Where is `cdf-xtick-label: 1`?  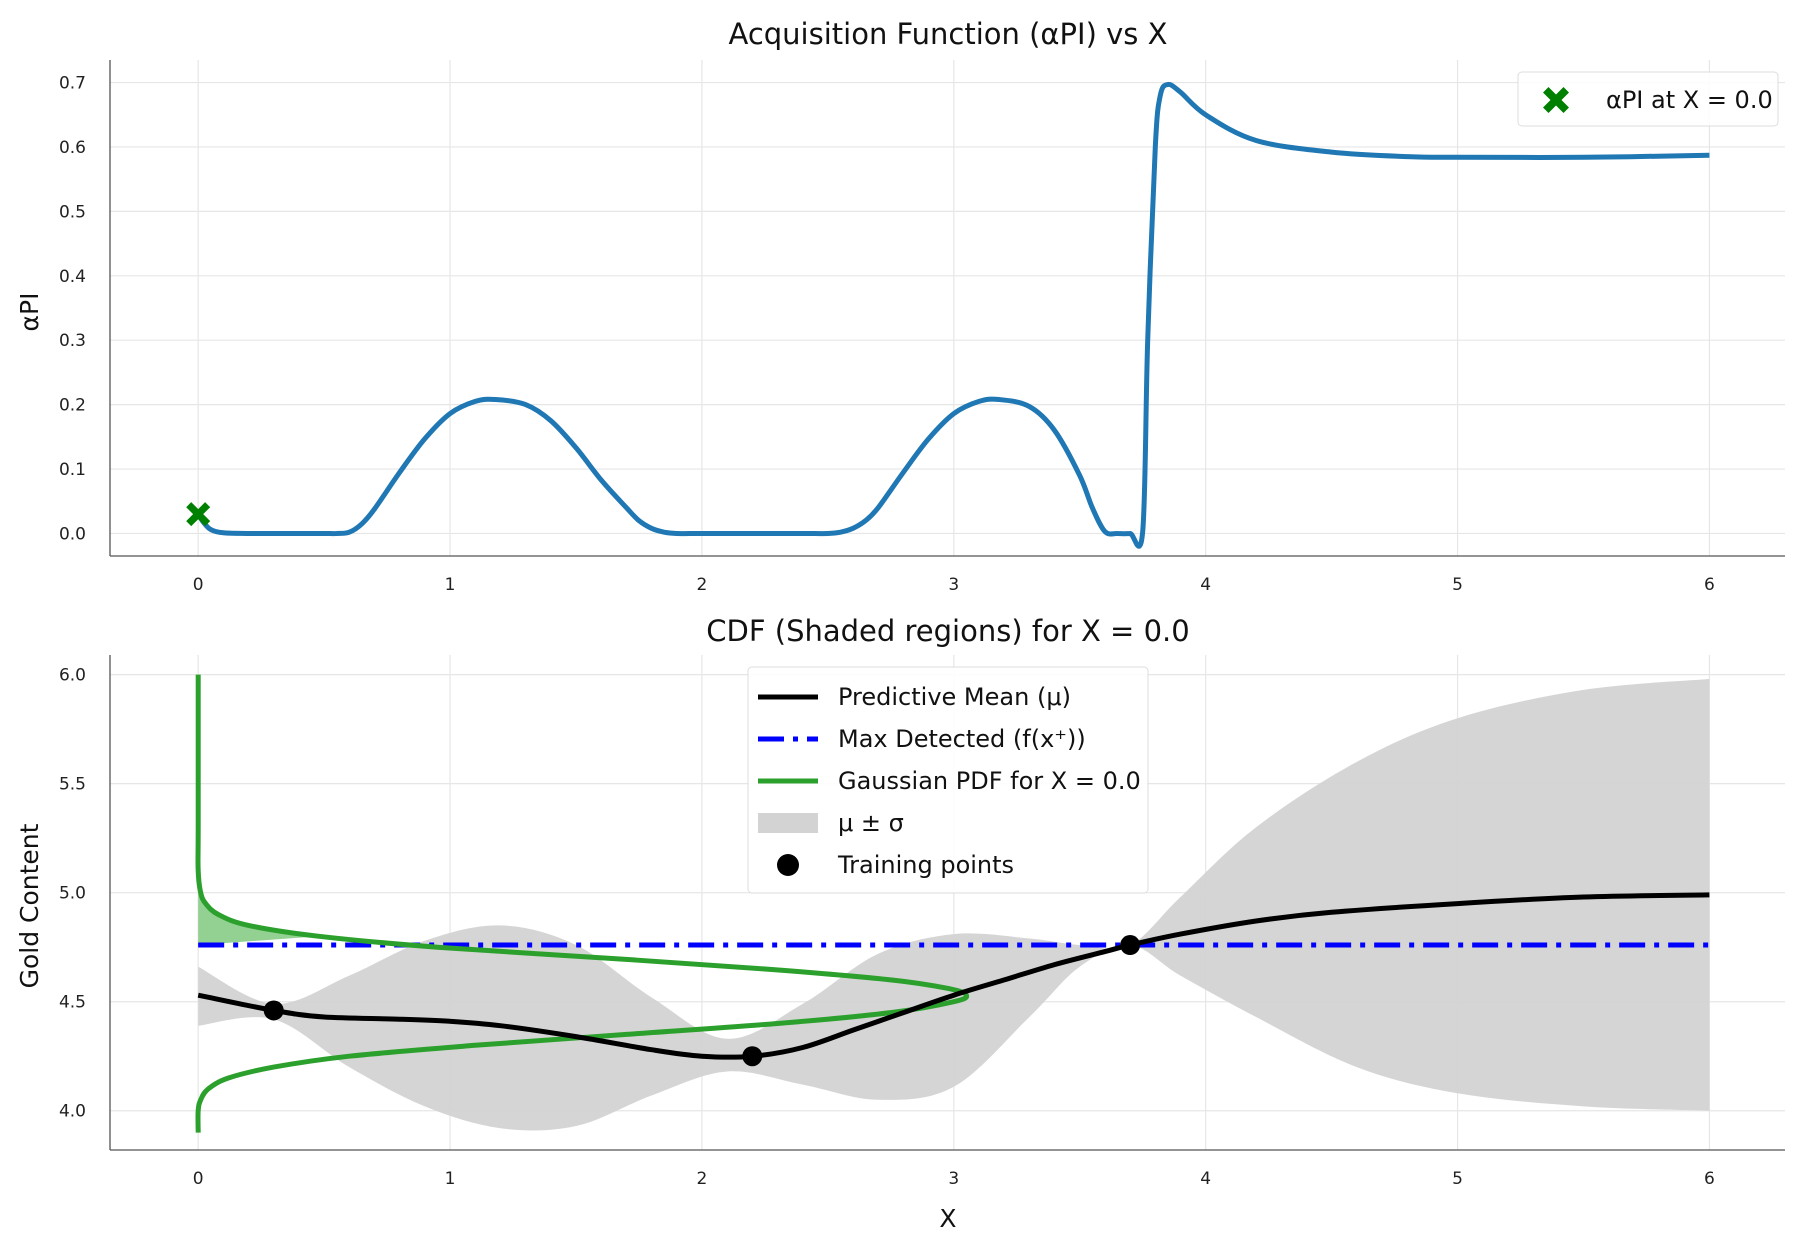
cdf-xtick-label: 1 is located at coordinates (450, 1179).